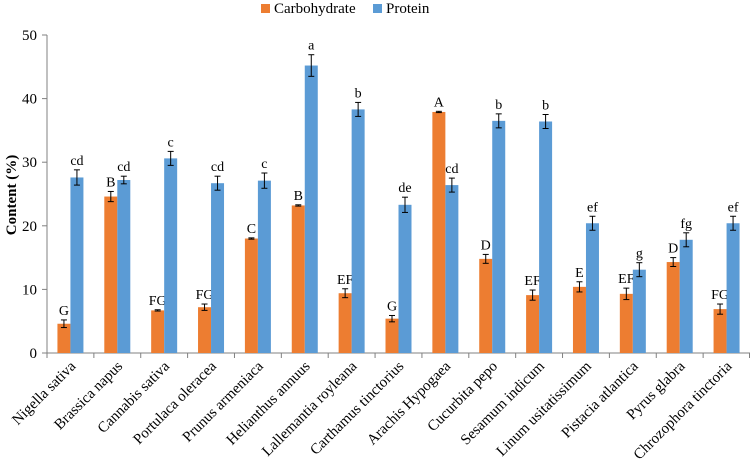 The image size is (750, 463). Describe the element at coordinates (34, 354) in the screenshot. I see `y-tick-label: 0` at that location.